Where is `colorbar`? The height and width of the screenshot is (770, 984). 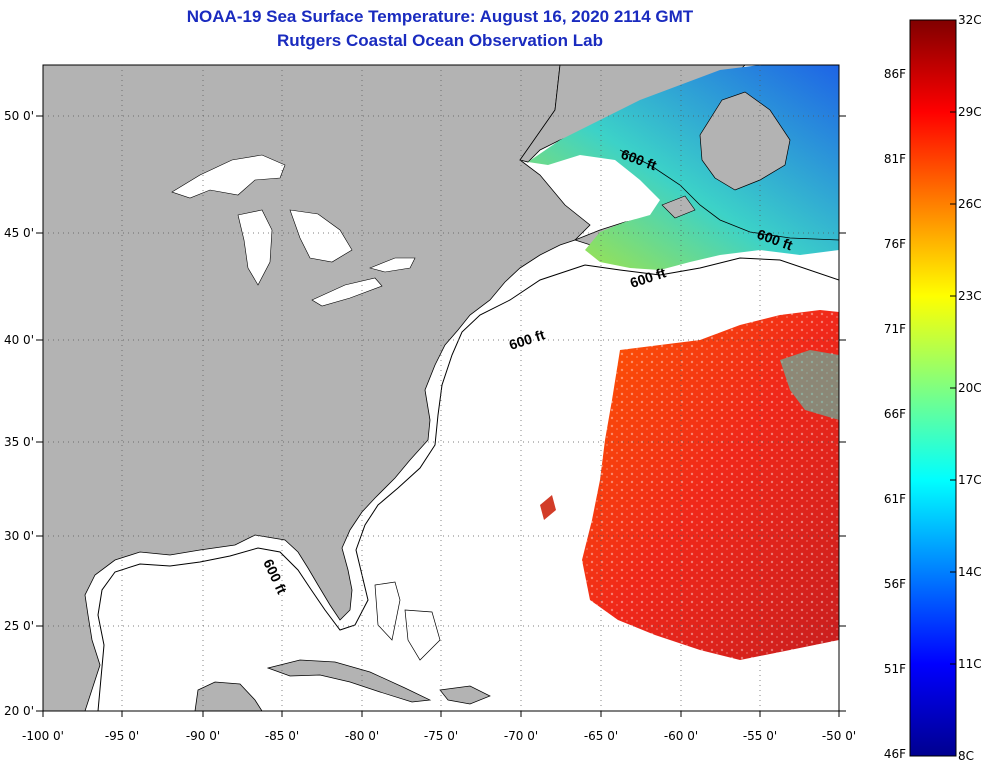
colorbar is located at coordinates (933, 388).